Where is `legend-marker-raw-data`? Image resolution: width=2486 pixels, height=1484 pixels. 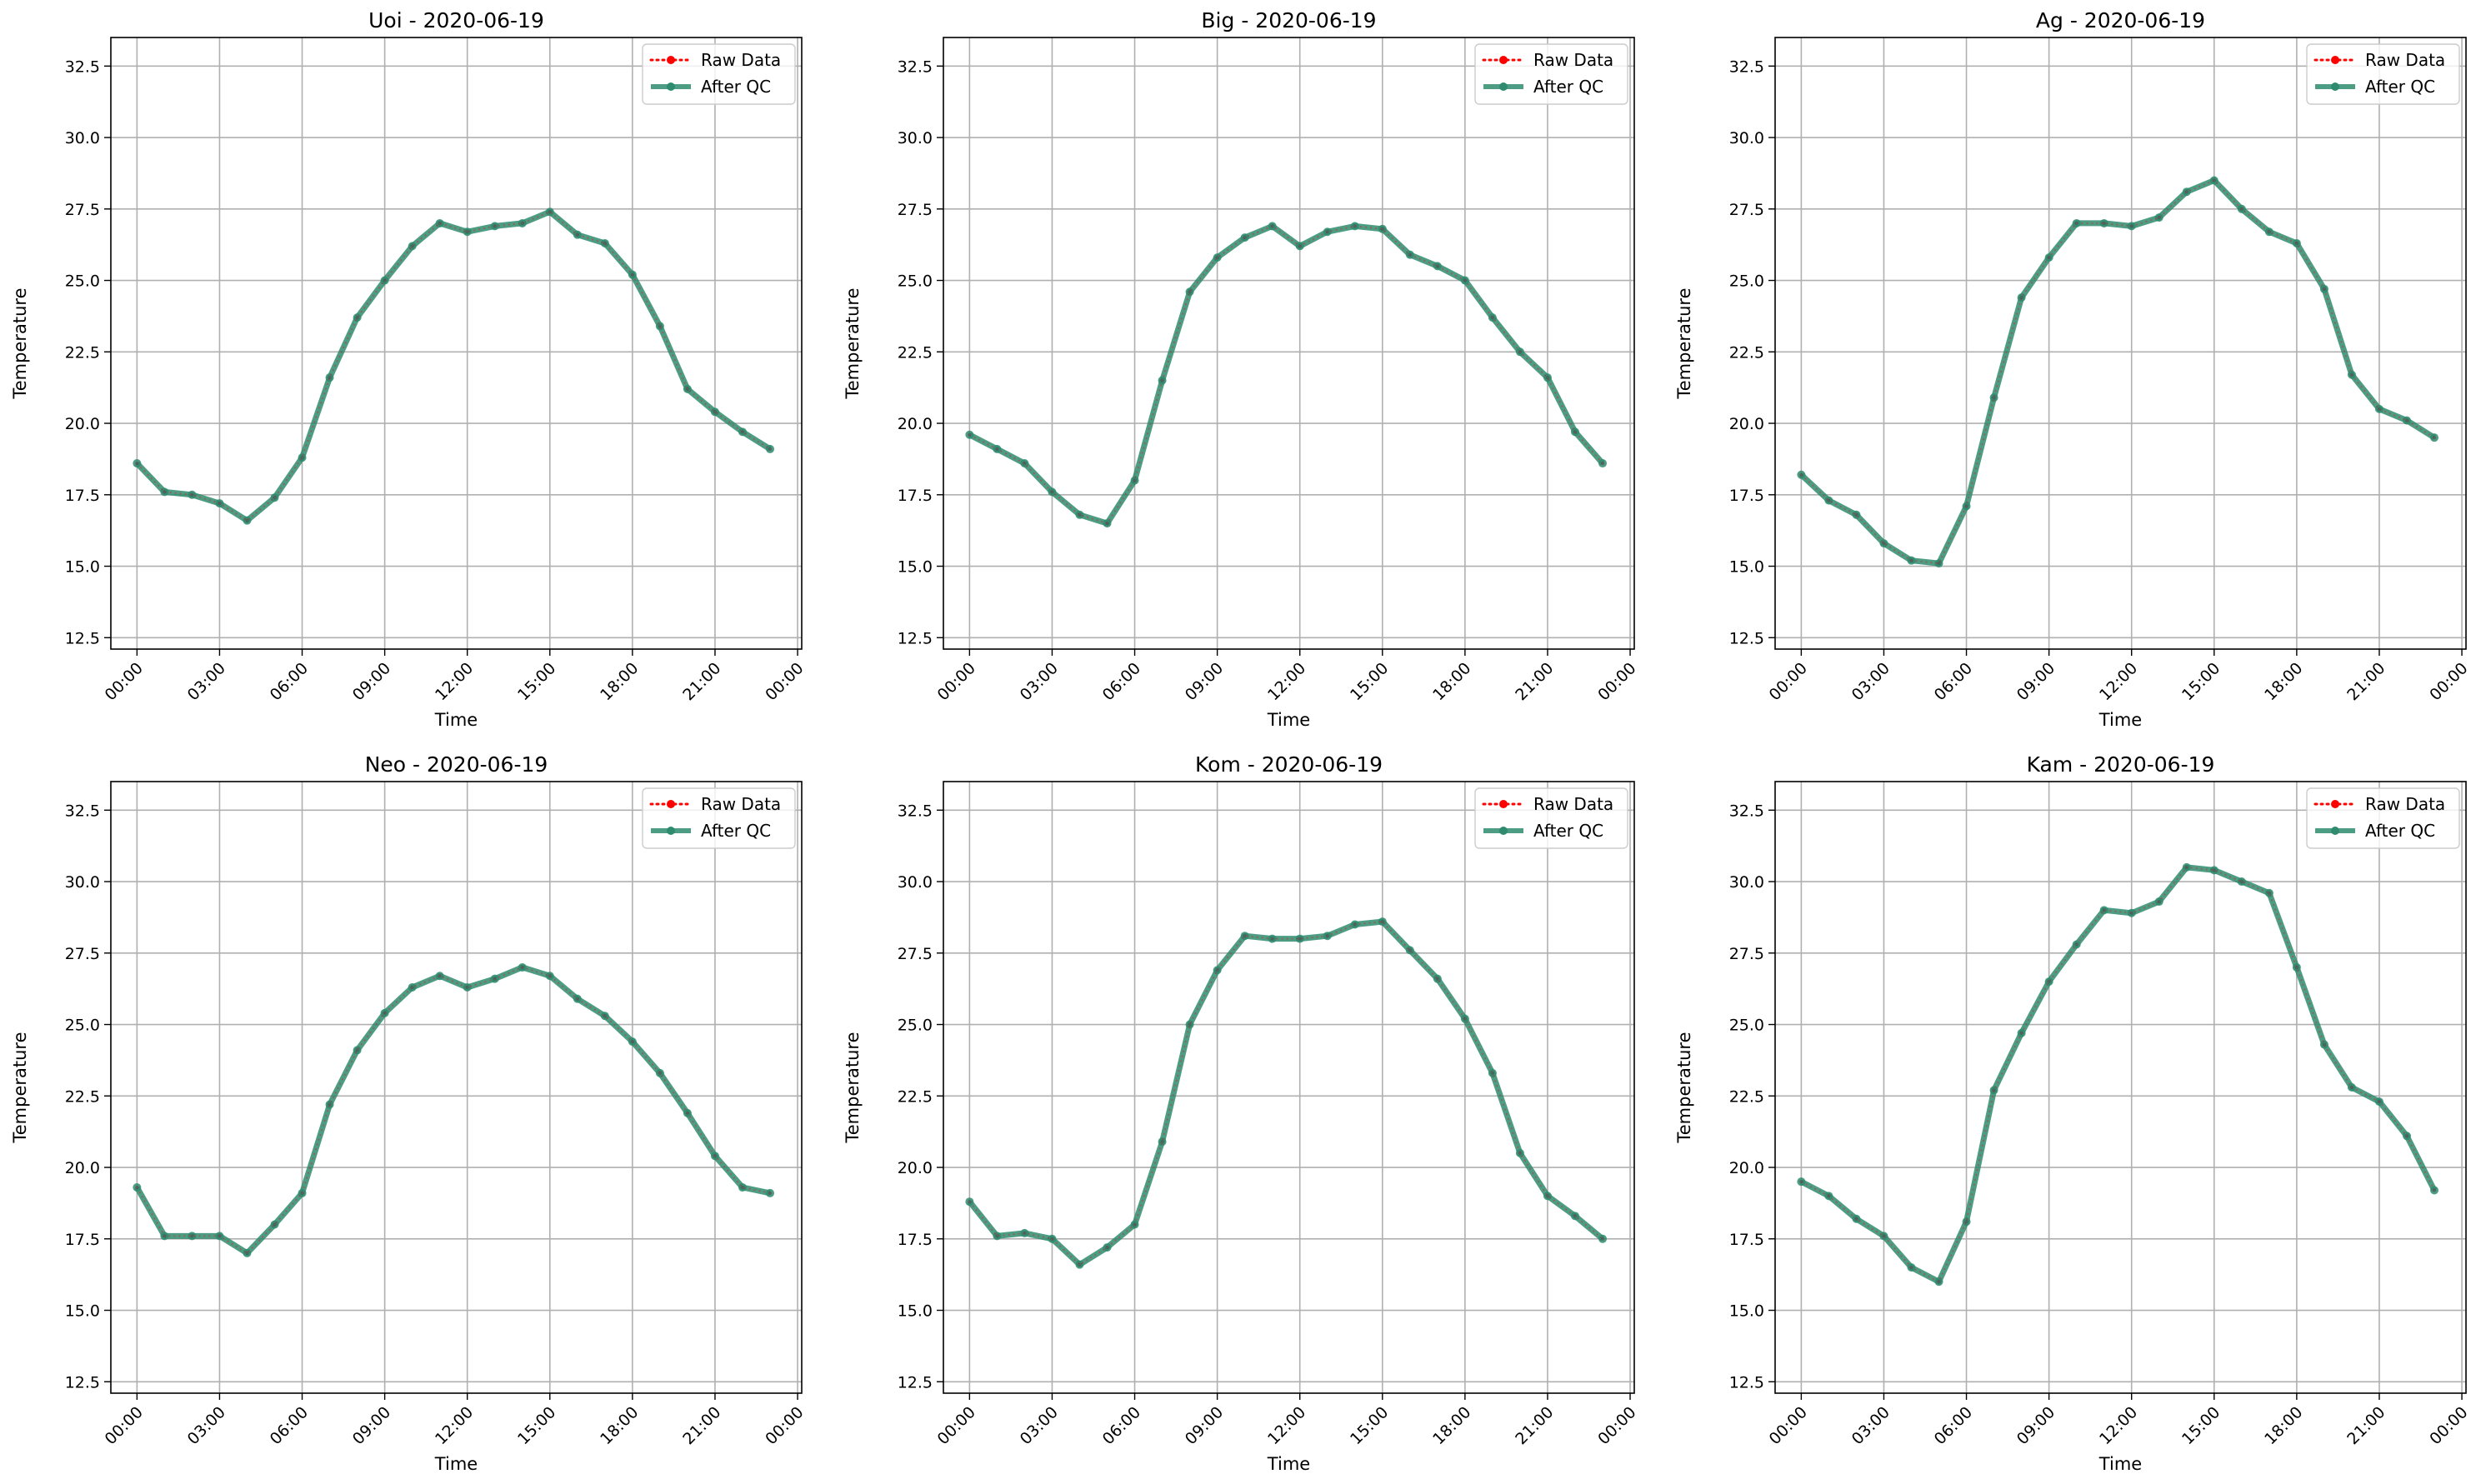 legend-marker-raw-data is located at coordinates (671, 804).